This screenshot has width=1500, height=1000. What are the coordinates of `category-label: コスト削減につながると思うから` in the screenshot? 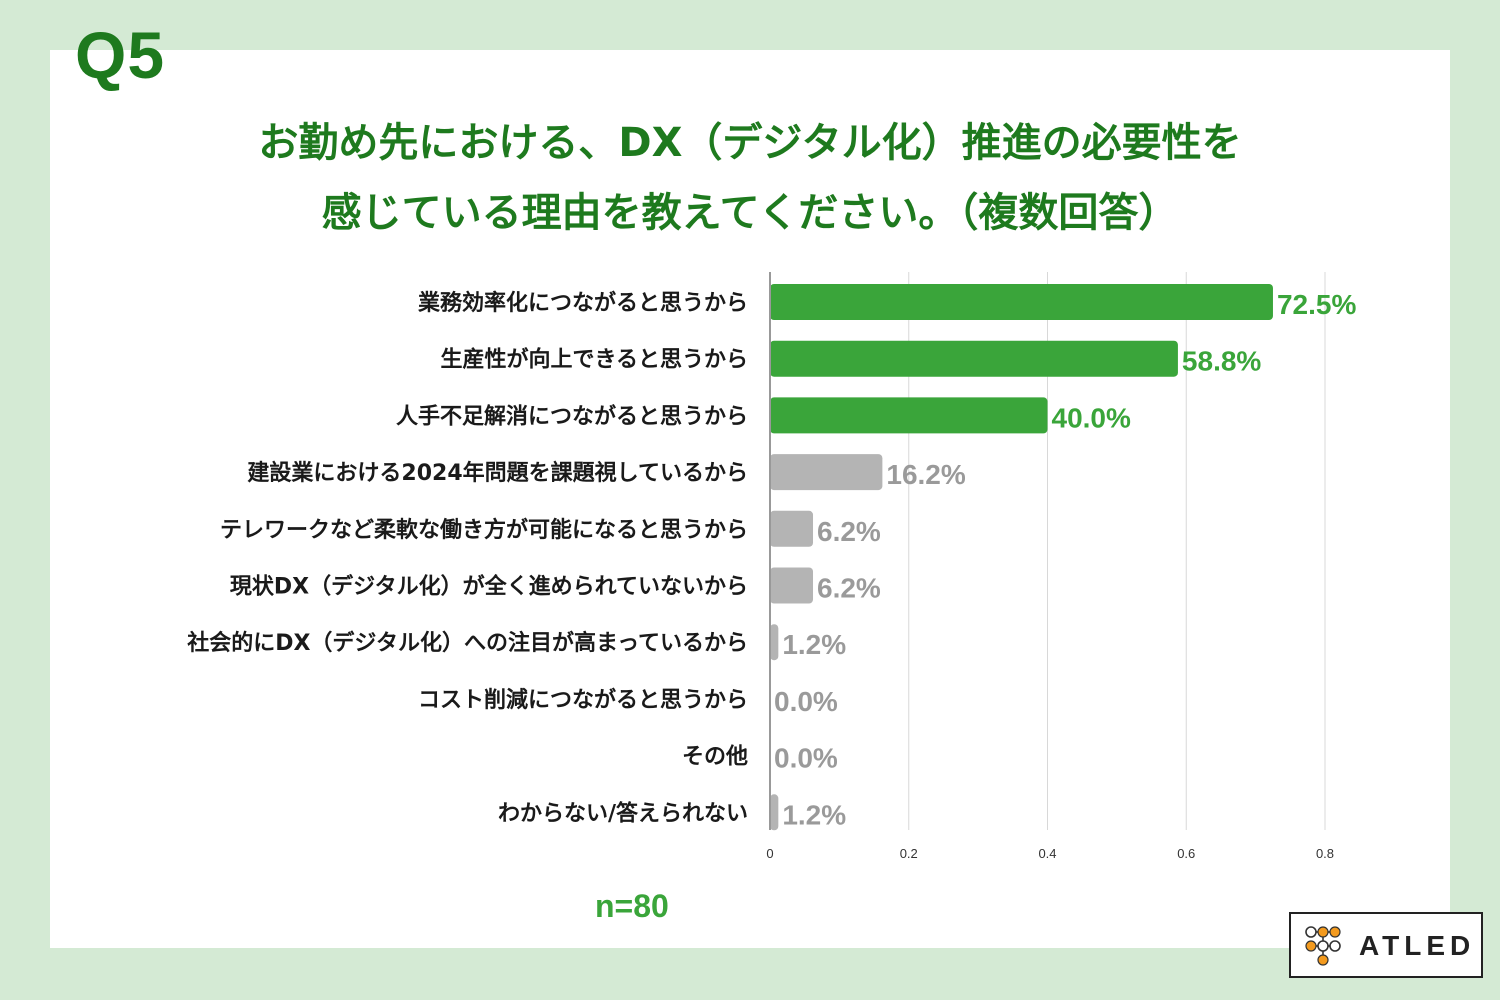 It's located at (583, 700).